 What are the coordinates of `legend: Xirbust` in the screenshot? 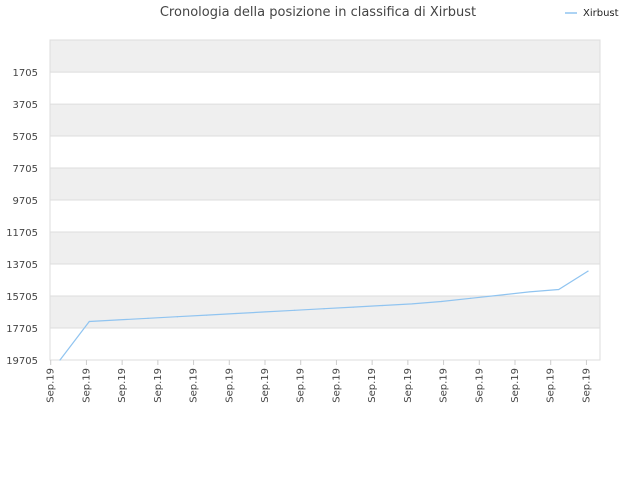 It's located at (592, 13).